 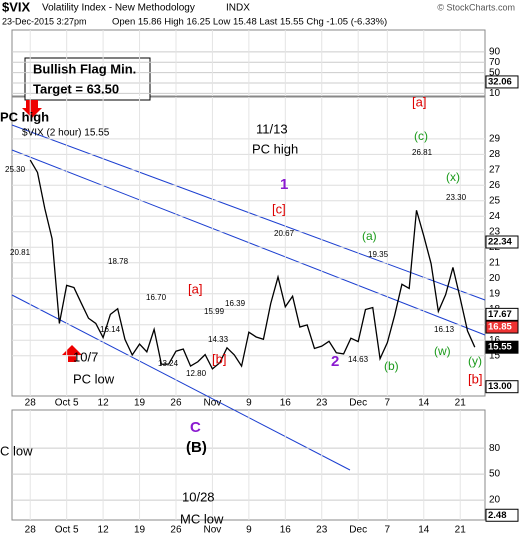 I want to click on annotation: (x), so click(x=453, y=177).